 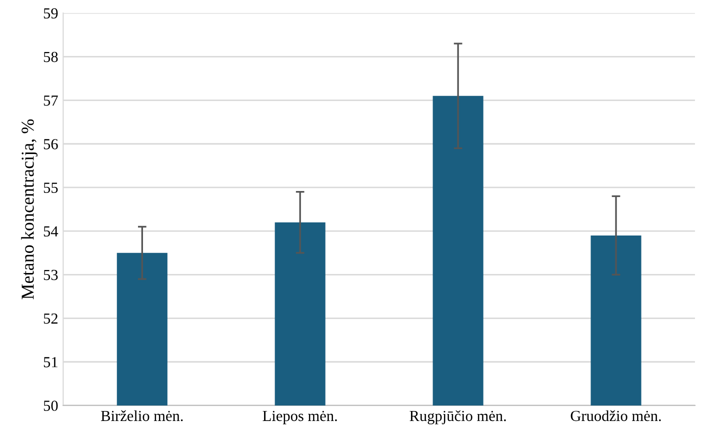 What do you see at coordinates (51, 101) in the screenshot?
I see `y-tick-label: 57` at bounding box center [51, 101].